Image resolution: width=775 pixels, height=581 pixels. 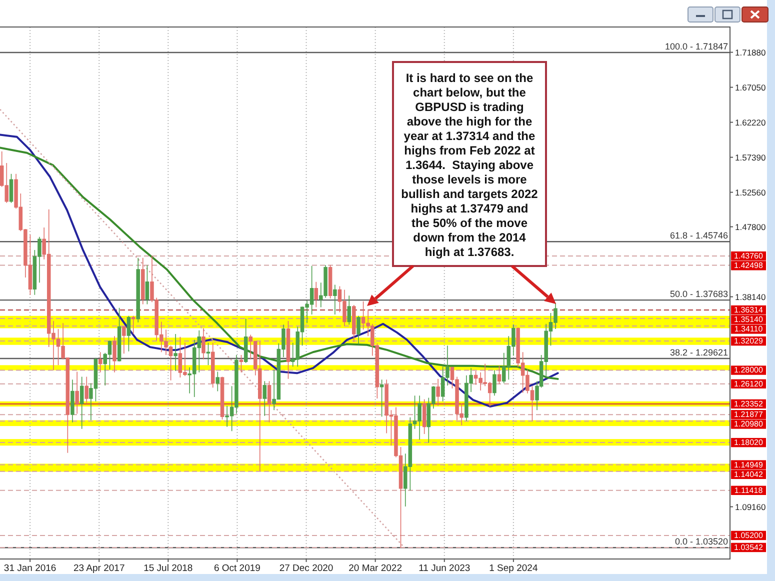 What do you see at coordinates (750, 192) in the screenshot?
I see `y-tick-label: 1.52560` at bounding box center [750, 192].